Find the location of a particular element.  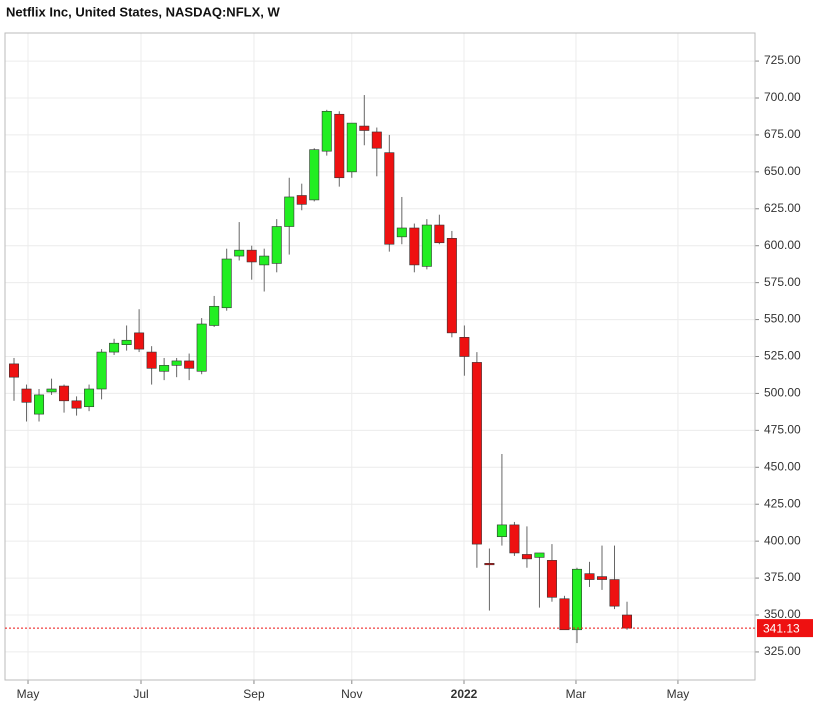

y-tick-label: 425.00 is located at coordinates (782, 503).